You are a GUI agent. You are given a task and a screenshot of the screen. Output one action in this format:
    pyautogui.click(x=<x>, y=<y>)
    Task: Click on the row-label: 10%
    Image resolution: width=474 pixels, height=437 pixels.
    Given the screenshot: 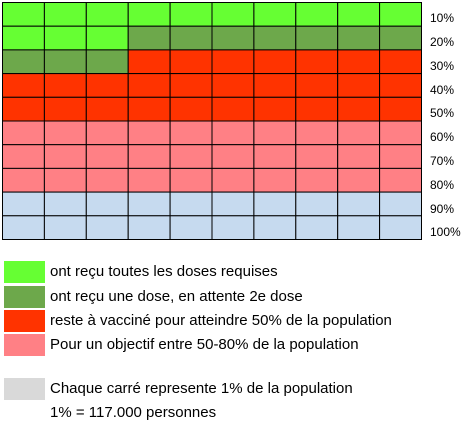 What is the action you would take?
    pyautogui.click(x=442, y=18)
    